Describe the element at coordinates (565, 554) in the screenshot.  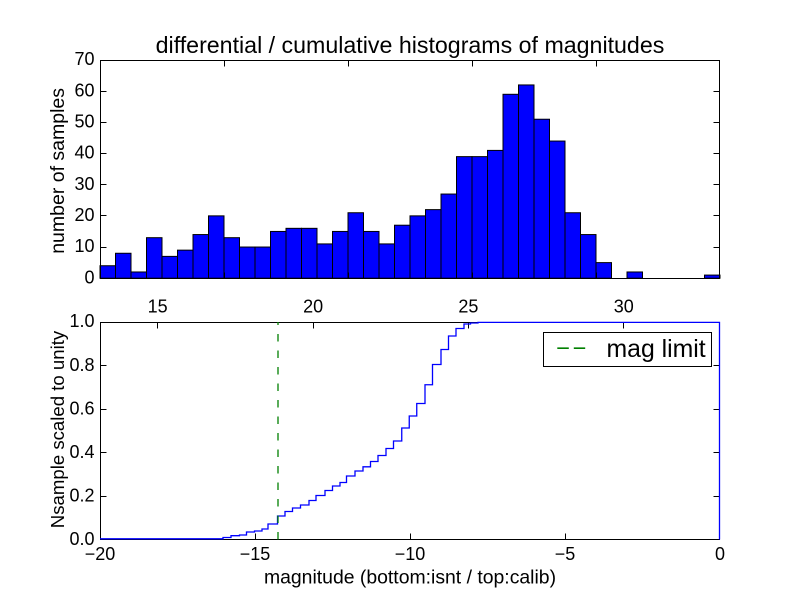
I see `svg-text: −5` at that location.